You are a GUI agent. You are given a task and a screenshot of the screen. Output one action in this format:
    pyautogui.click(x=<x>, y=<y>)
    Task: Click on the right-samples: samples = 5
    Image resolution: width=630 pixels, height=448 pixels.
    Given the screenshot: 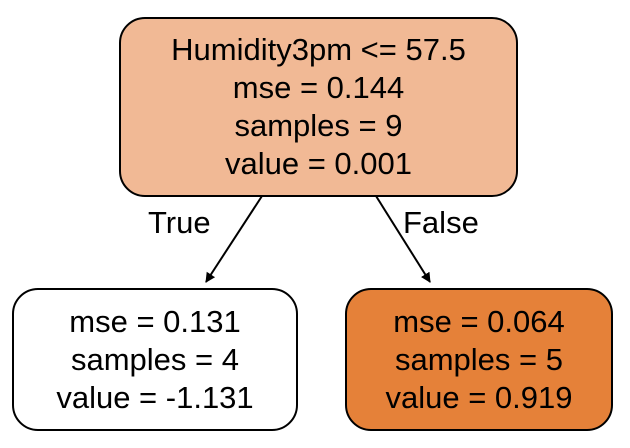 What is the action you would take?
    pyautogui.click(x=478, y=359)
    